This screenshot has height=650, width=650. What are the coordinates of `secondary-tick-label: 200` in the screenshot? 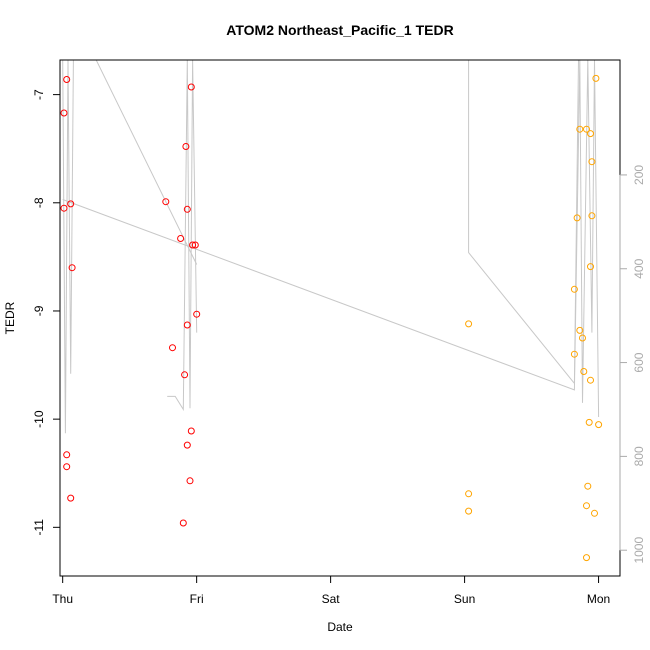 It's located at (639, 175).